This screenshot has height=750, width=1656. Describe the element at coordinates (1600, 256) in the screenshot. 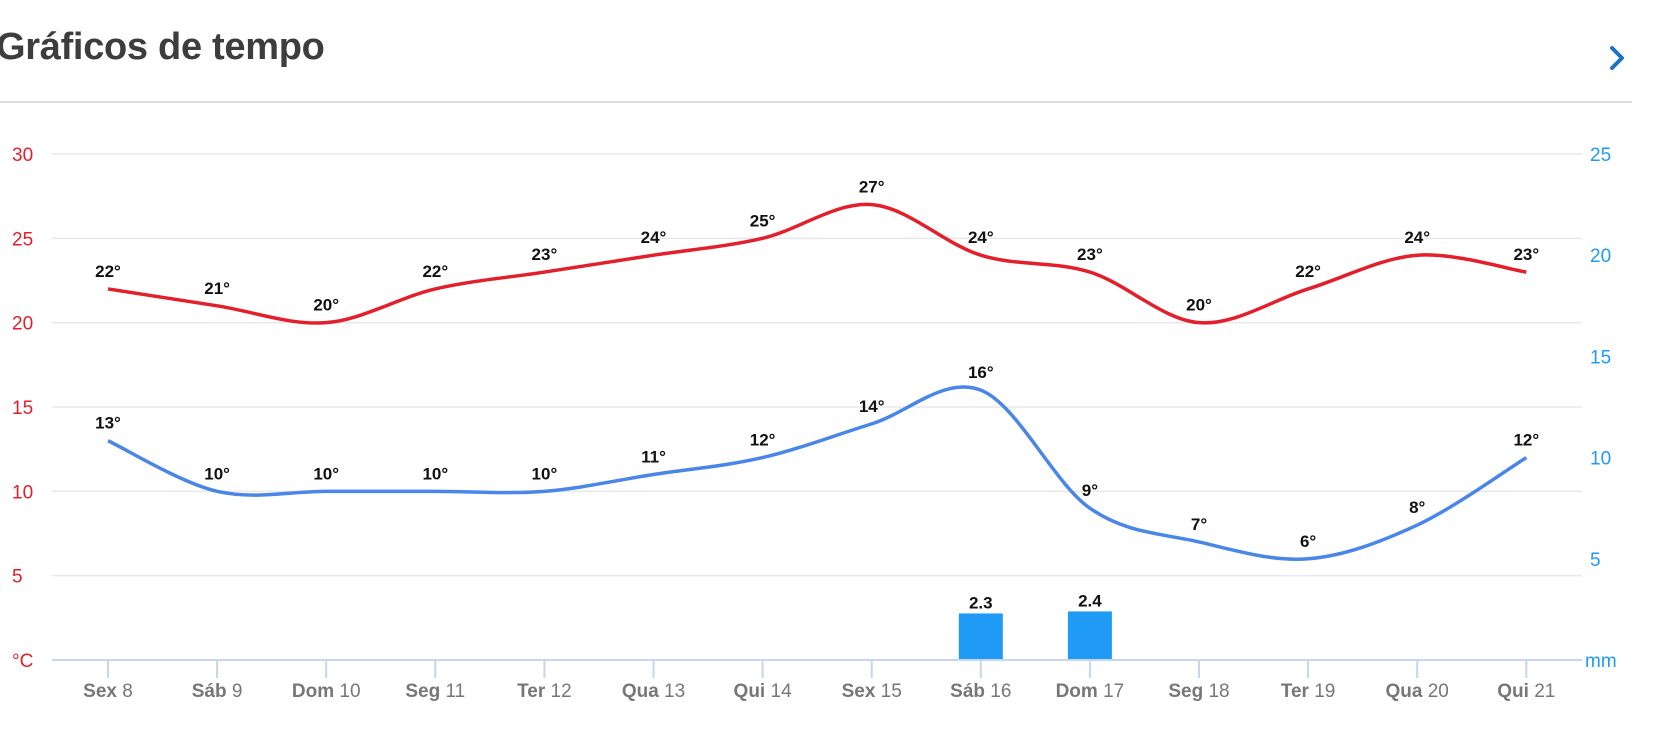

I see `y-right-tick-label: 20` at that location.